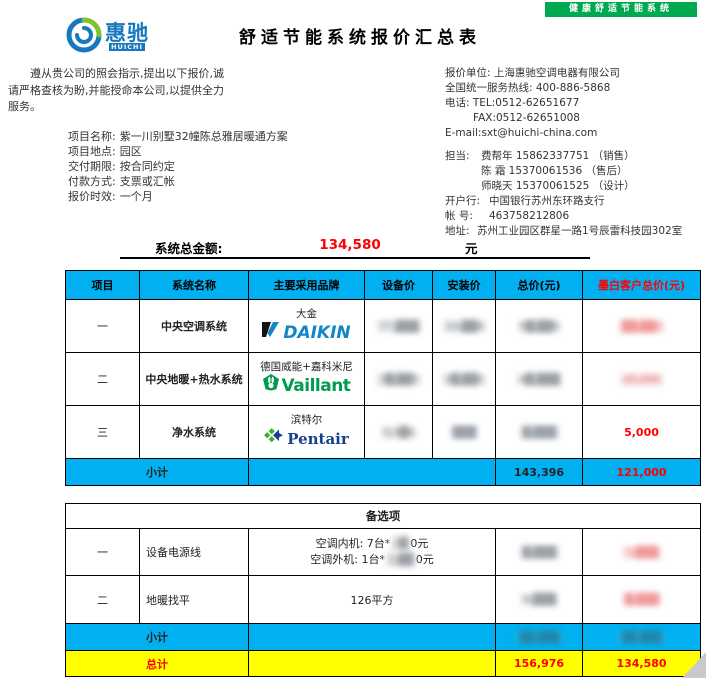 The width and height of the screenshot is (706, 678). I want to click on tel-line: 电话: TEL:0512-62651677, so click(512, 103).